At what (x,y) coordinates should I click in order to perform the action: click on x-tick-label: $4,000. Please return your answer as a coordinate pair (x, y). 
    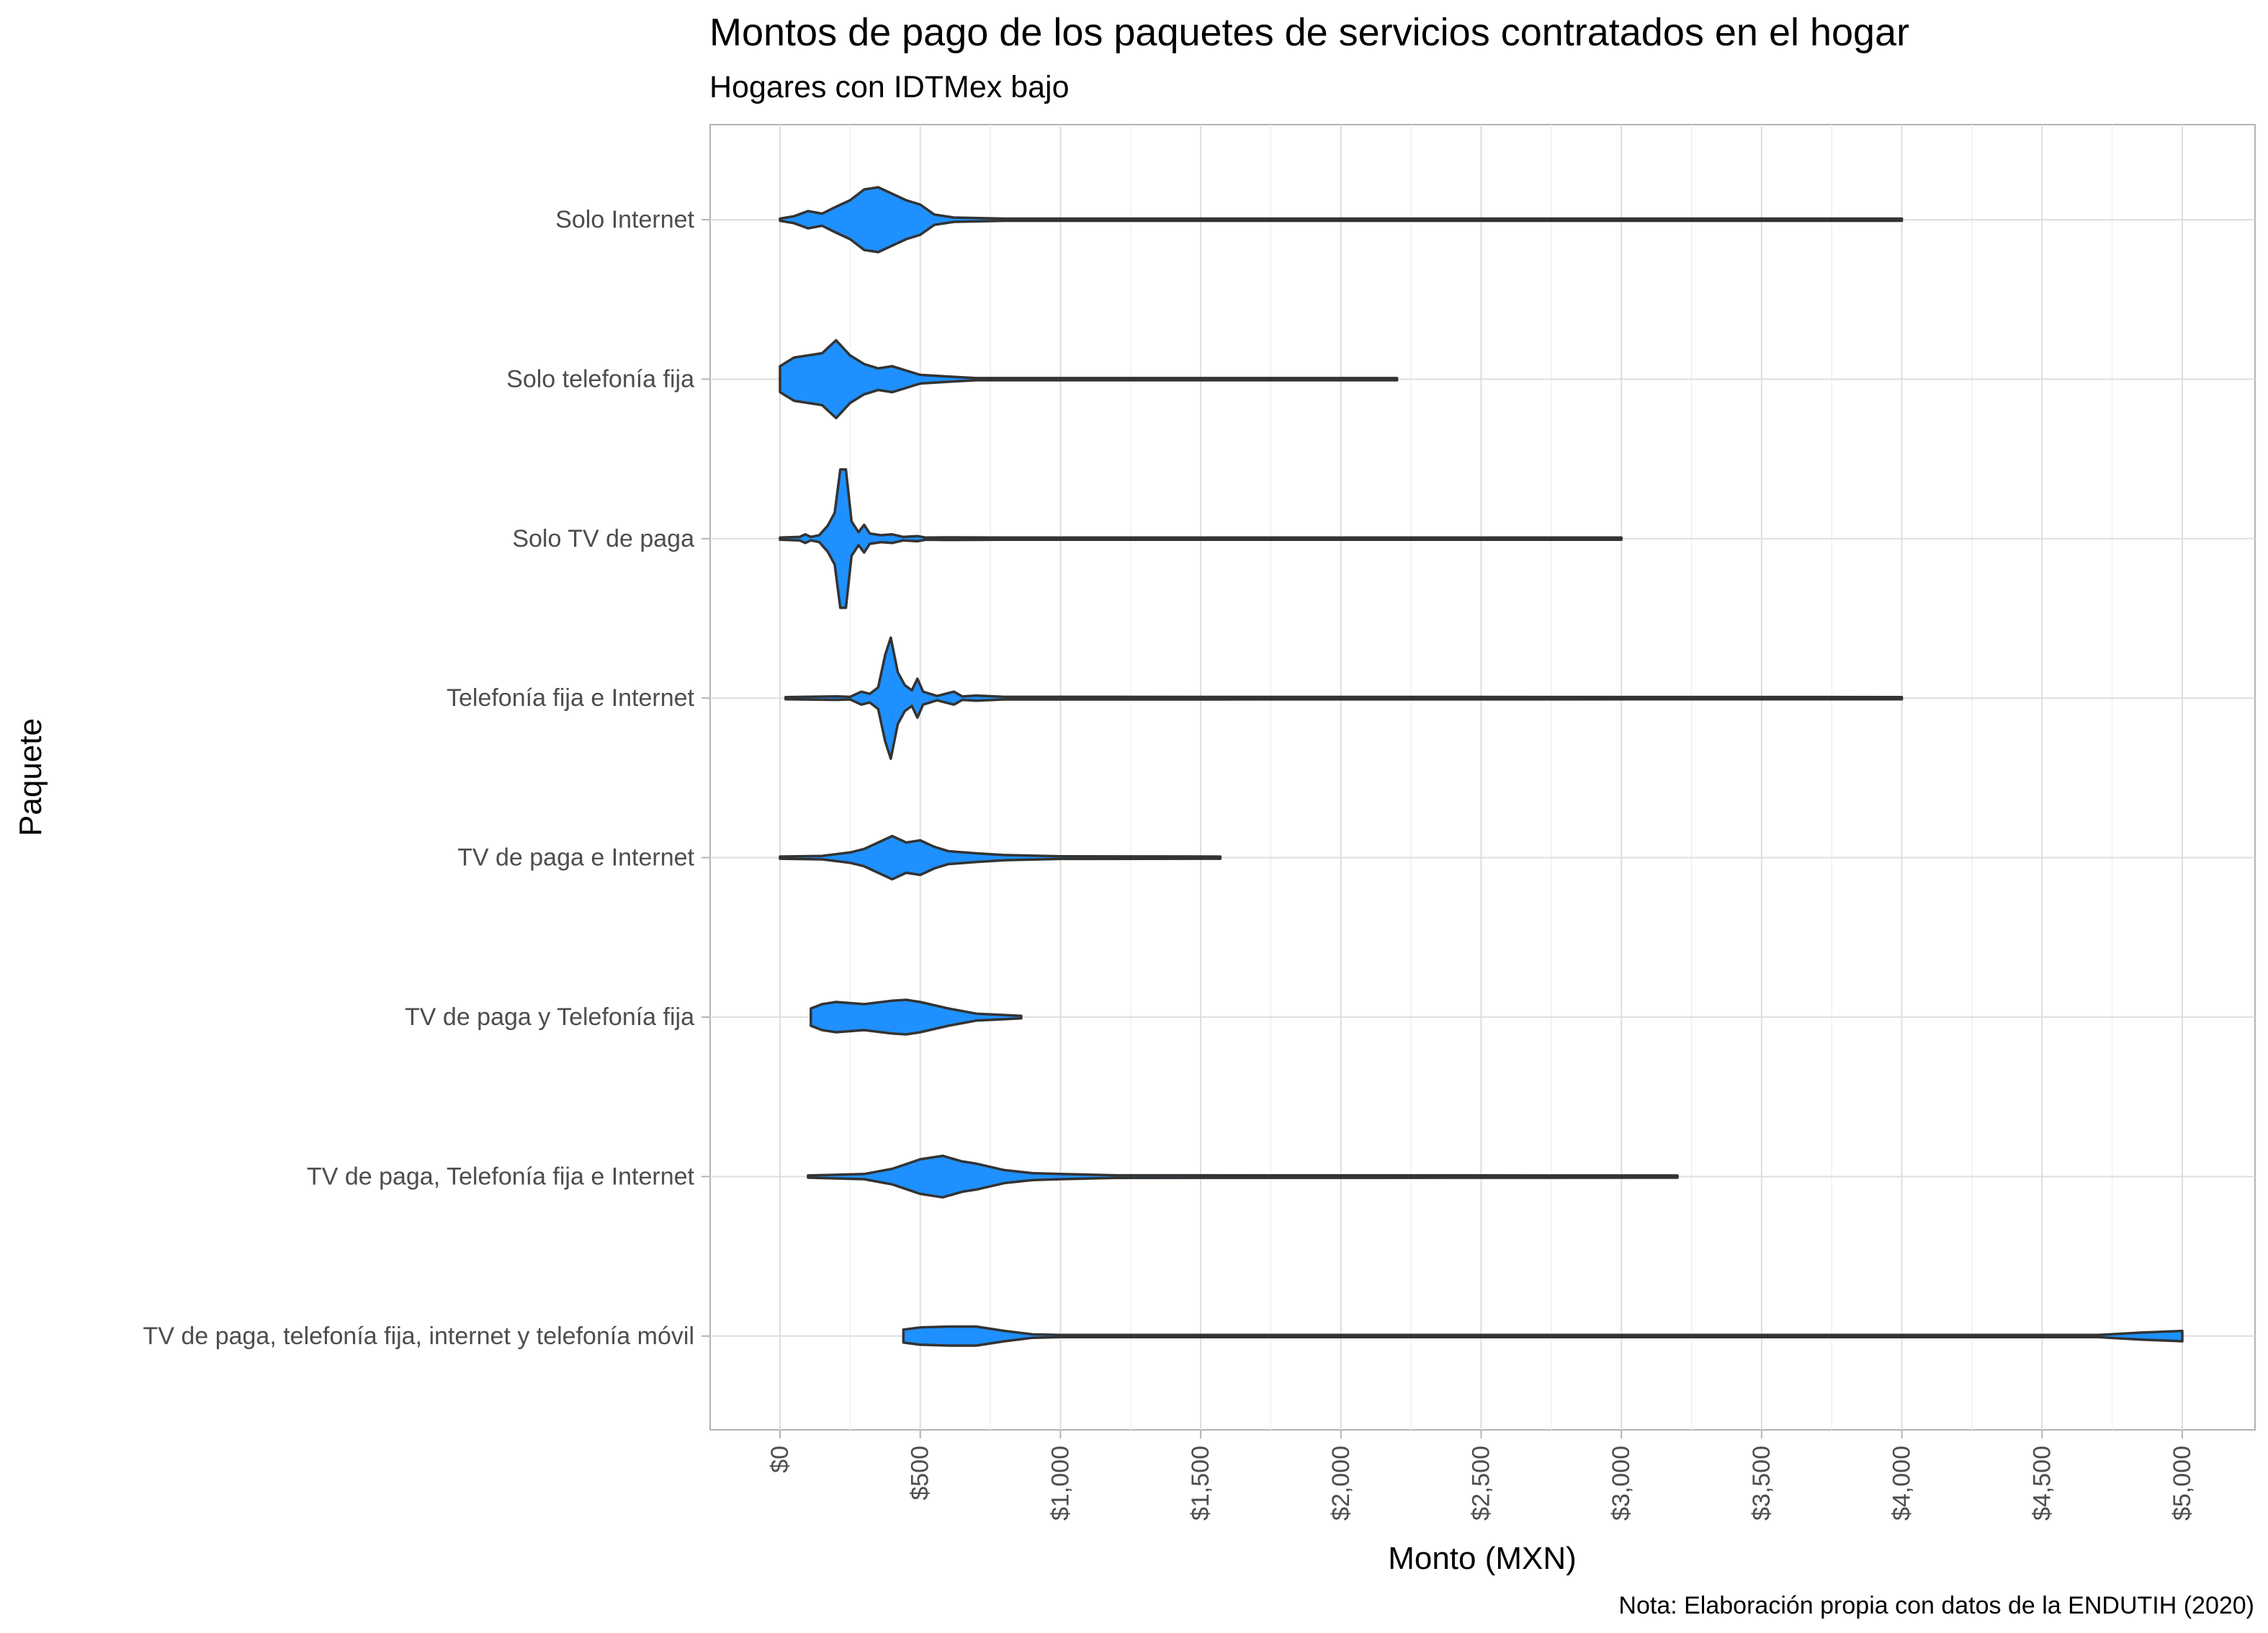
    Looking at the image, I should click on (1902, 1483).